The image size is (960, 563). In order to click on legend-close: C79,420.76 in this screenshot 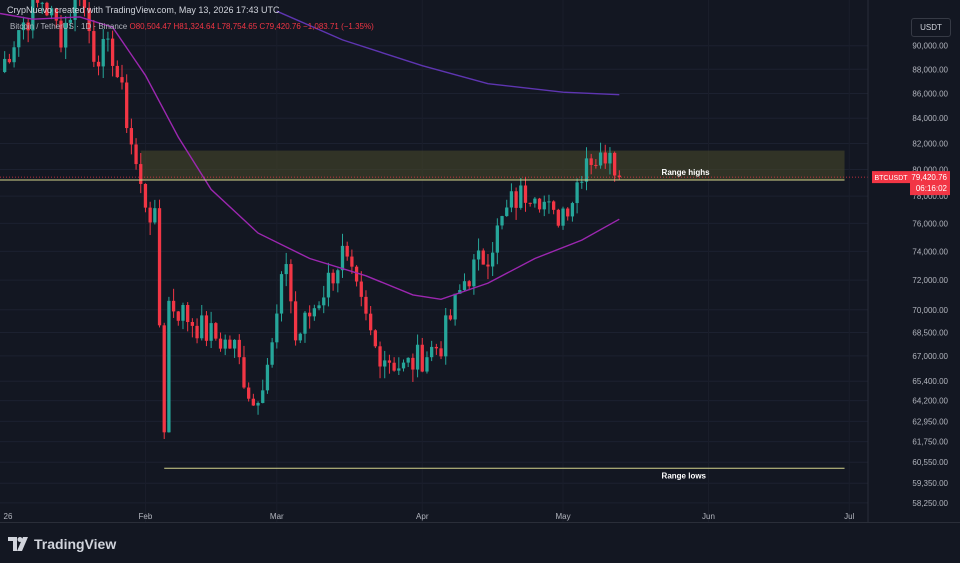, I will do `click(280, 26)`.